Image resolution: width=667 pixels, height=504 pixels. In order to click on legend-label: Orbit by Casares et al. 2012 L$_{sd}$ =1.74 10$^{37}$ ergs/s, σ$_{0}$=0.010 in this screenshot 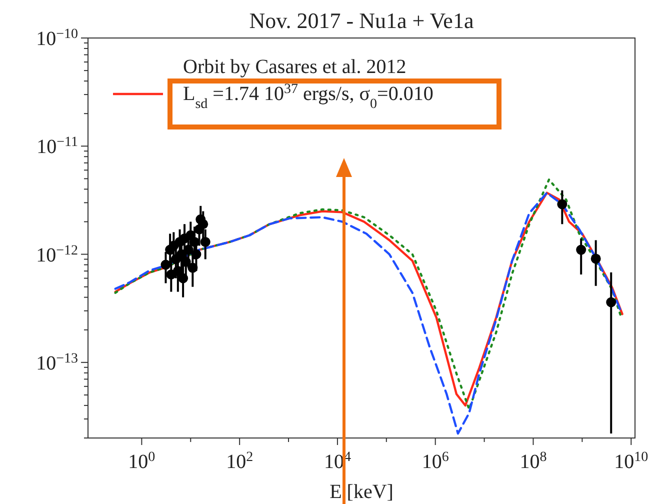, I will do `click(308, 84)`.